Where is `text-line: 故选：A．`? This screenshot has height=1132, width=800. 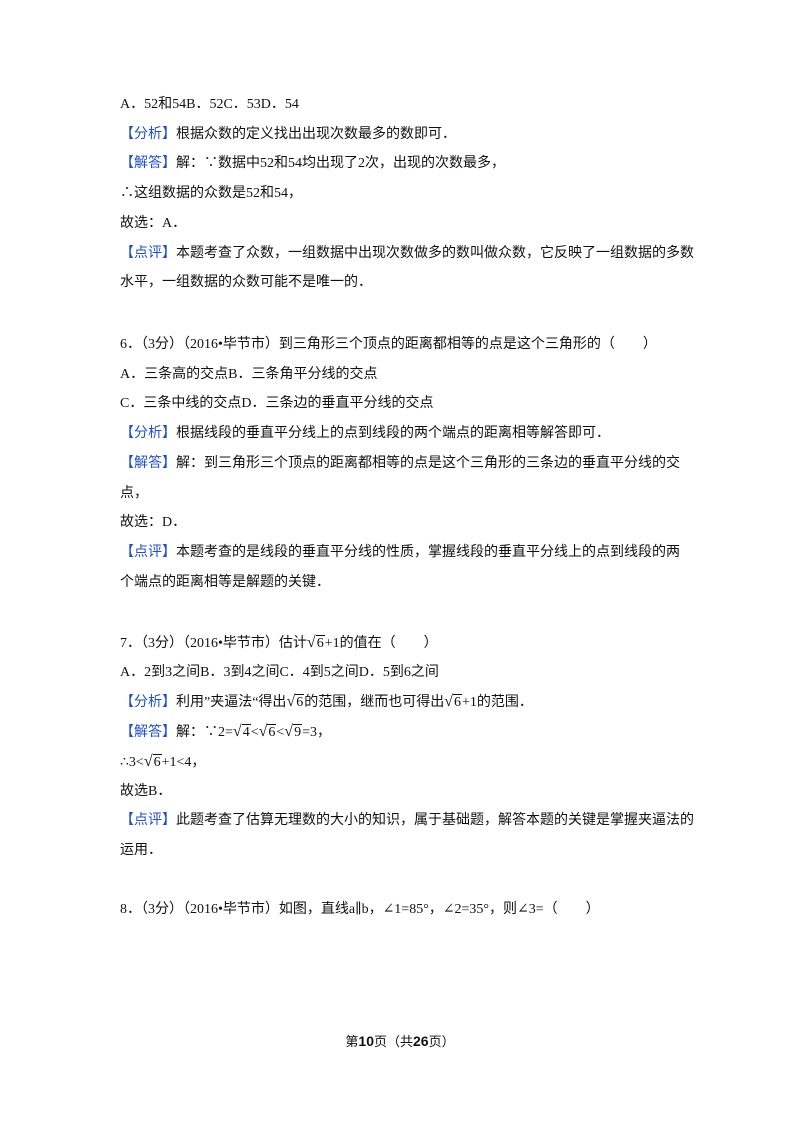
text-line: 故选：A． is located at coordinates (153, 224).